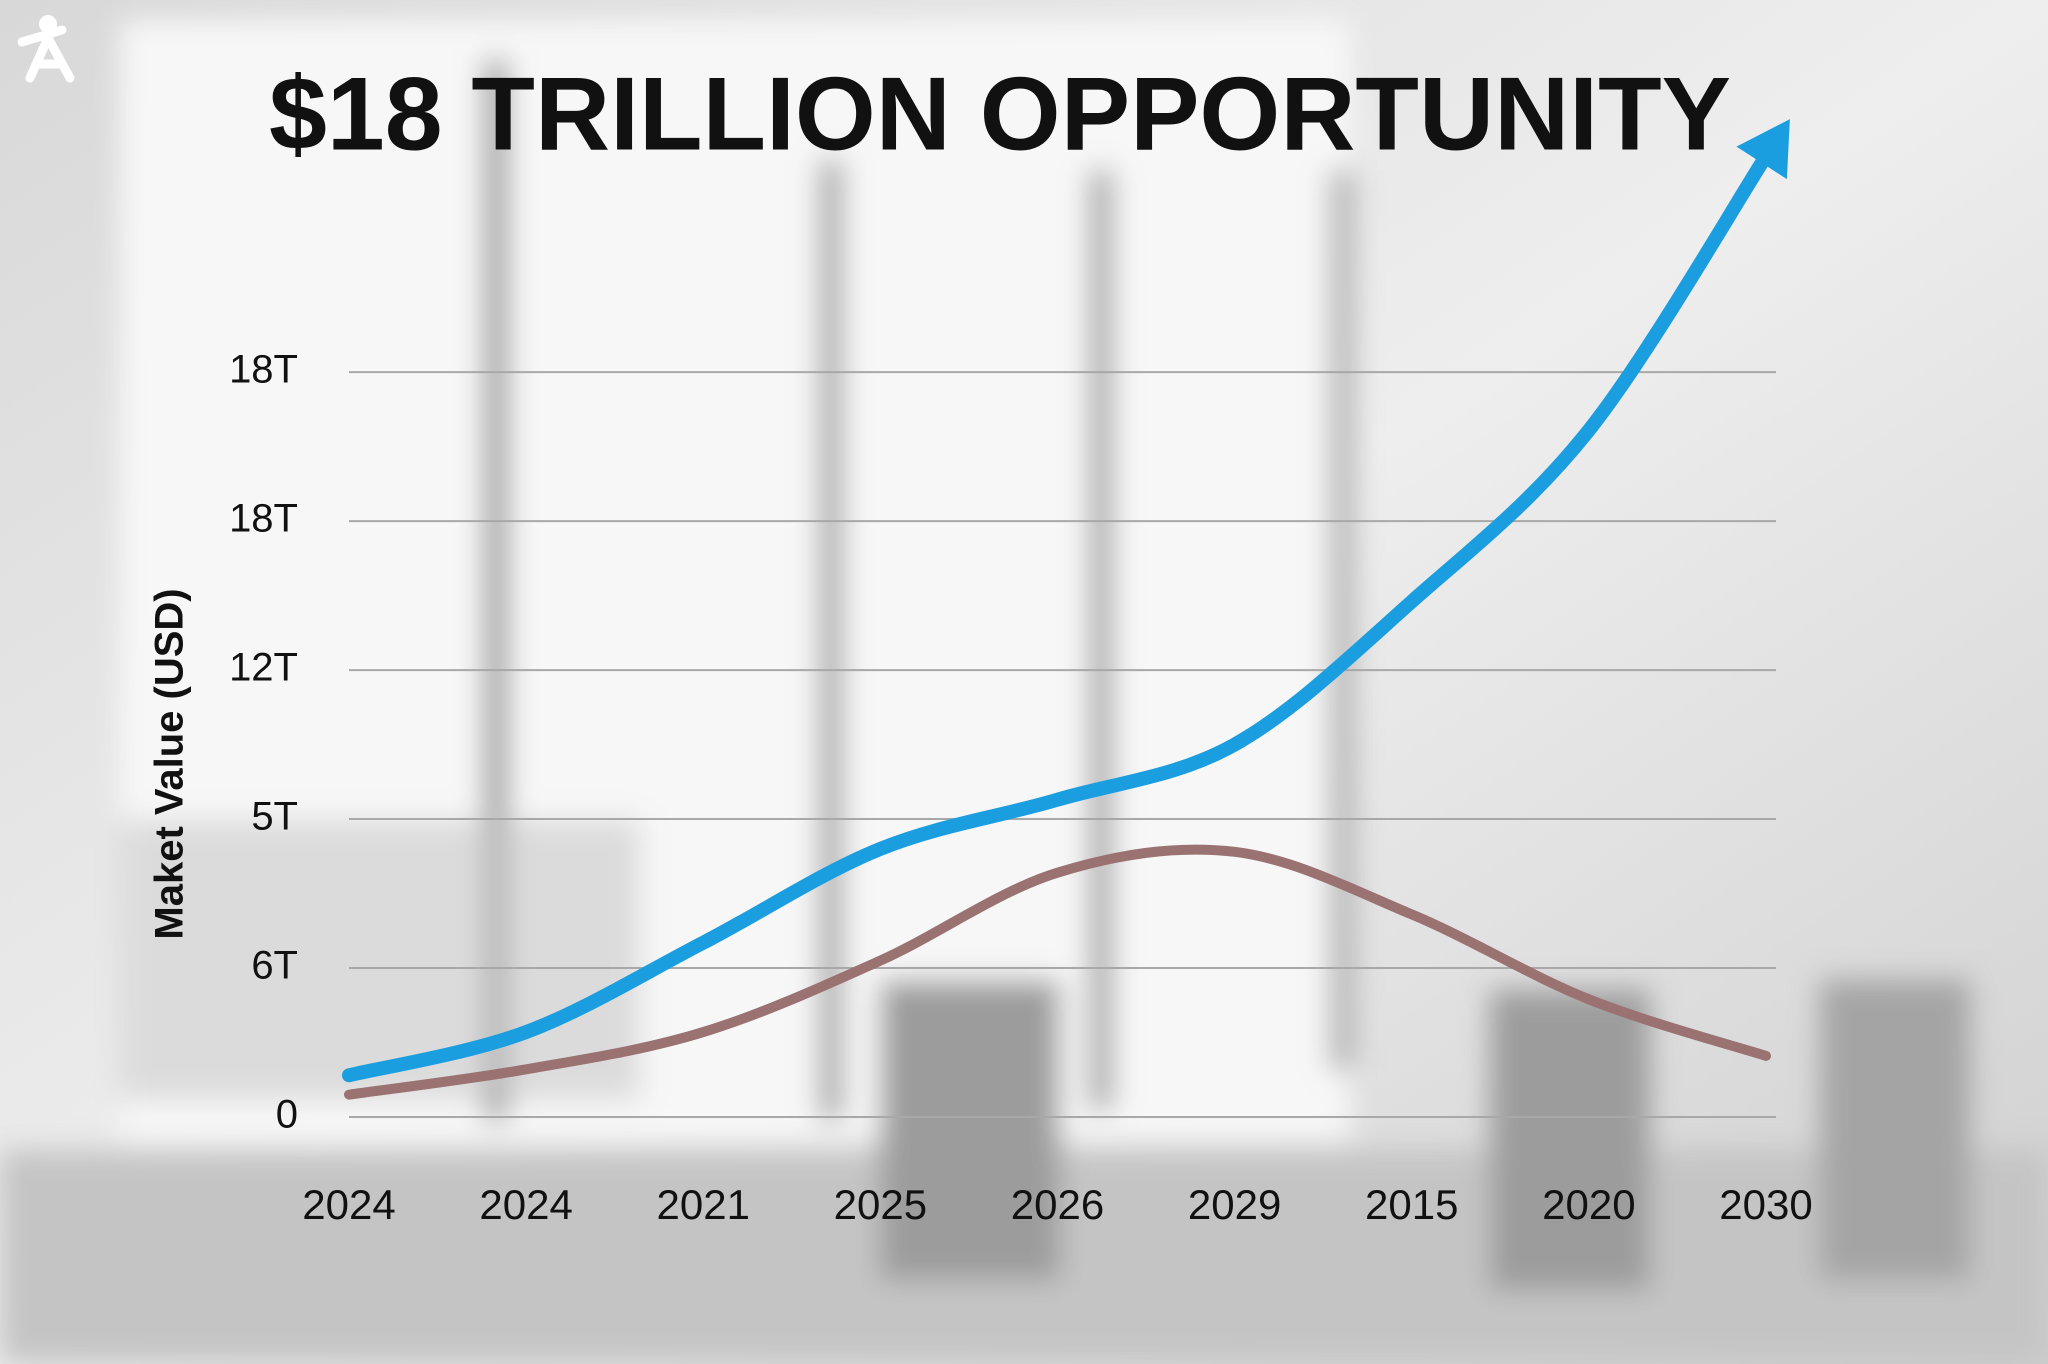 The width and height of the screenshot is (2048, 1364). What do you see at coordinates (1763, 159) in the screenshot?
I see `arrow-shaft` at bounding box center [1763, 159].